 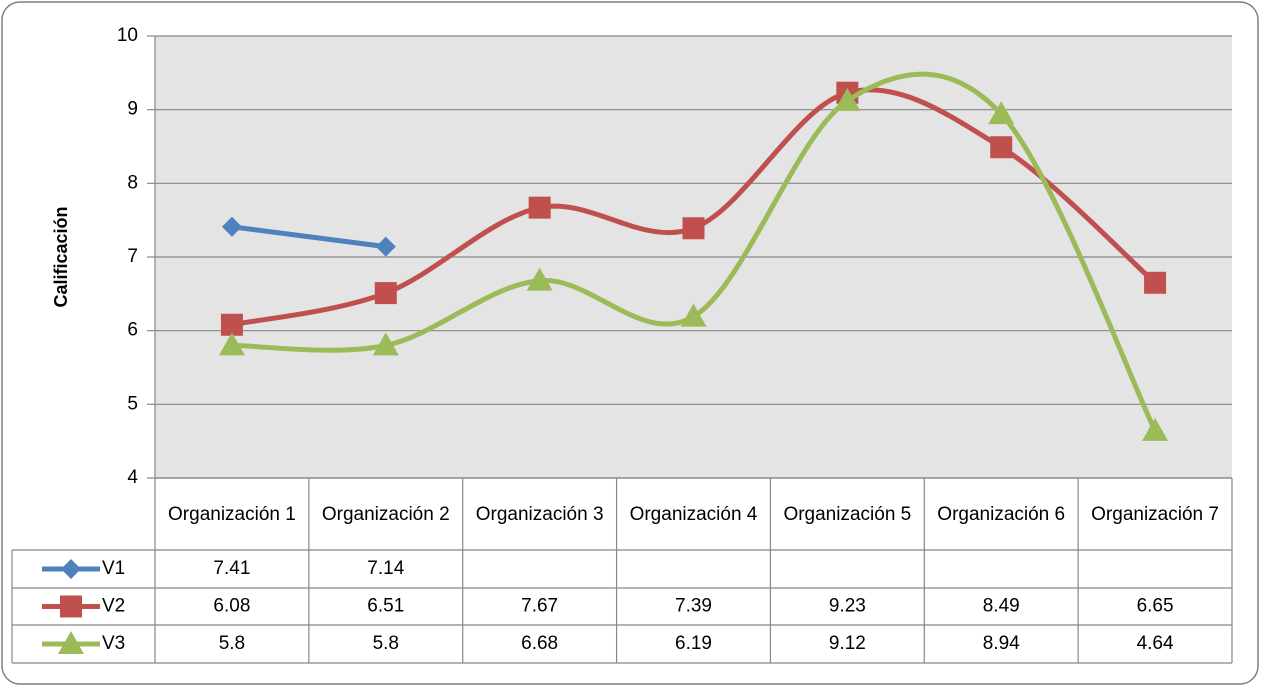 What do you see at coordinates (132, 182) in the screenshot?
I see `y-tick-label: 8` at bounding box center [132, 182].